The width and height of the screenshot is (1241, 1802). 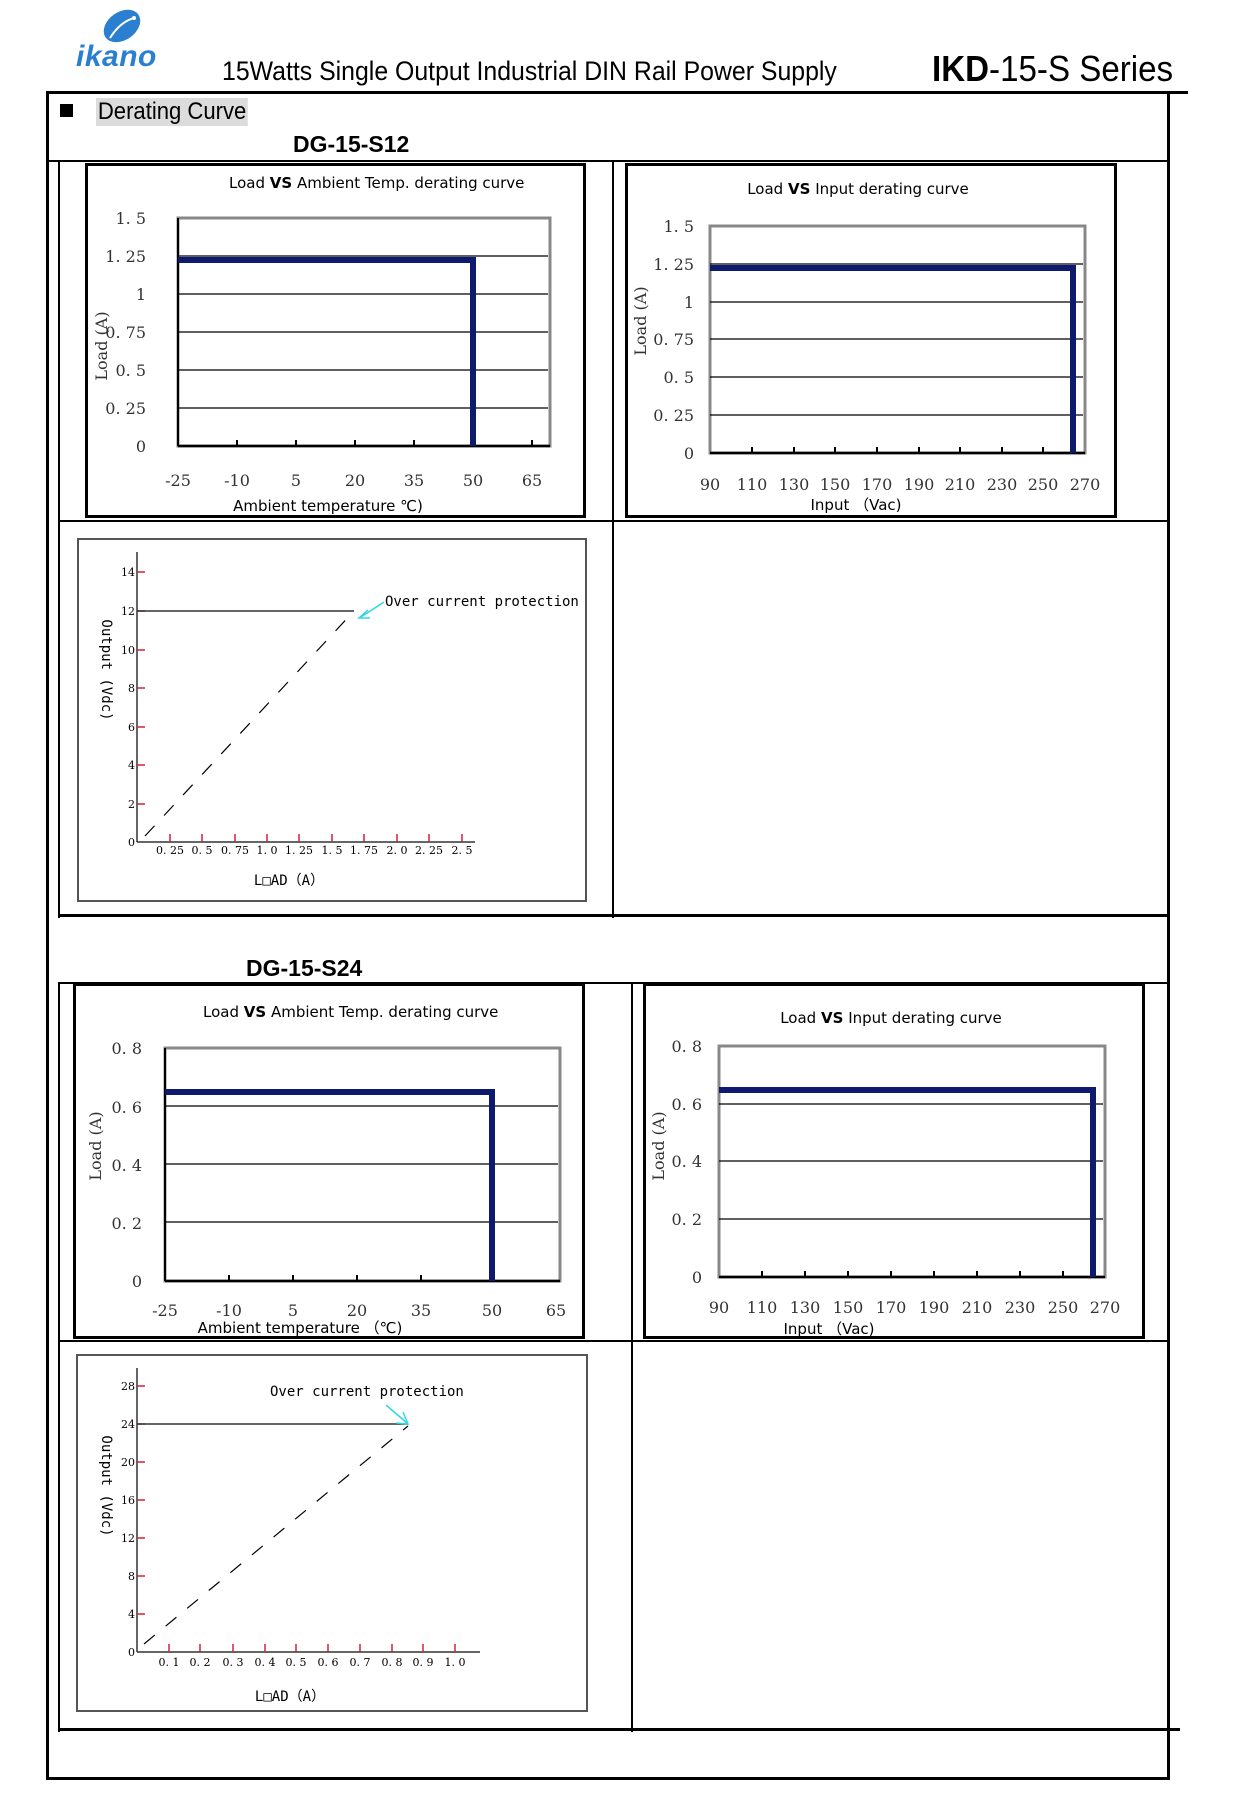 I want to click on series-title-rest: -15-S Series, so click(x=1081, y=68).